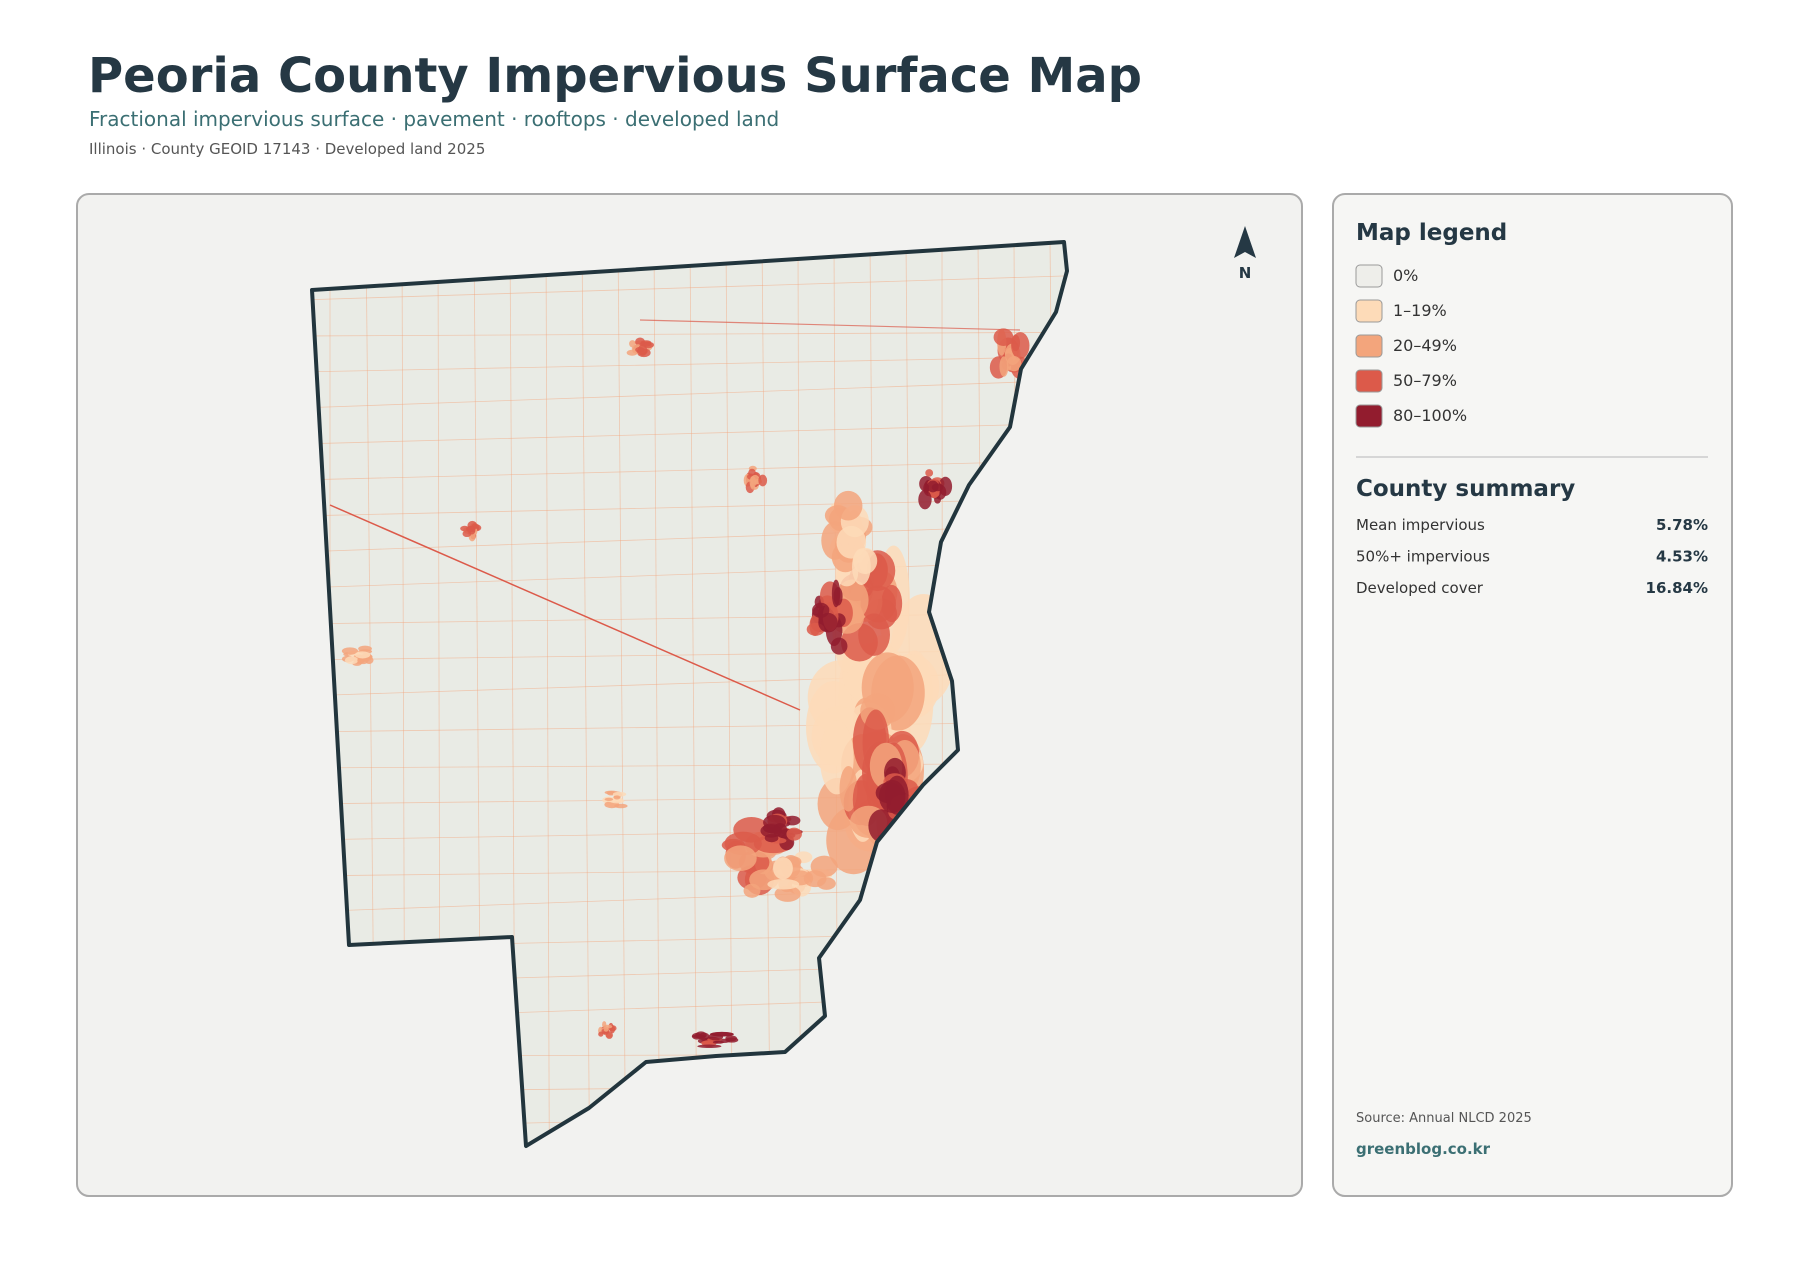  Describe the element at coordinates (1677, 588) in the screenshot. I see `summary-value: 16.84%` at that location.